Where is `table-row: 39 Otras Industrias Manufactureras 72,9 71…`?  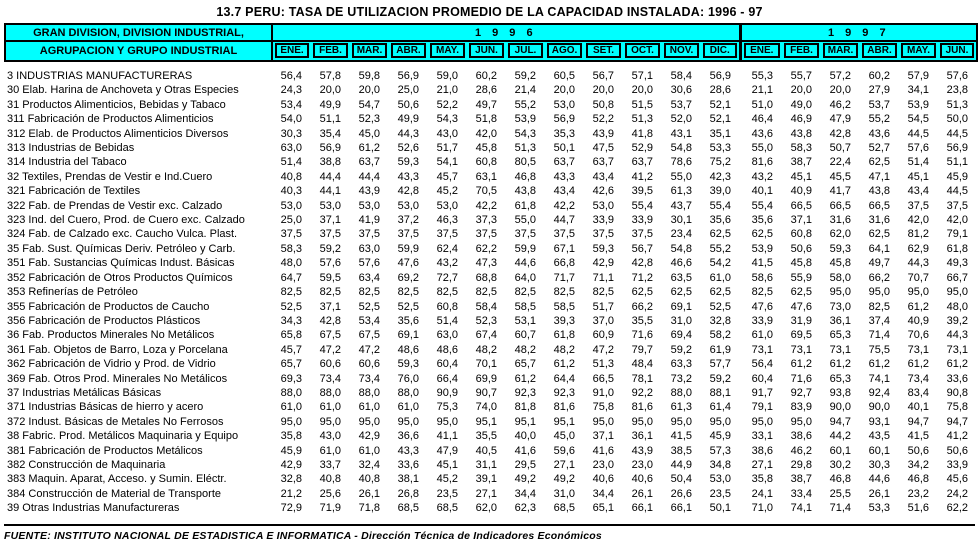
table-row: 39 Otras Industrias Manufactureras 72,9 71… is located at coordinates (490, 508).